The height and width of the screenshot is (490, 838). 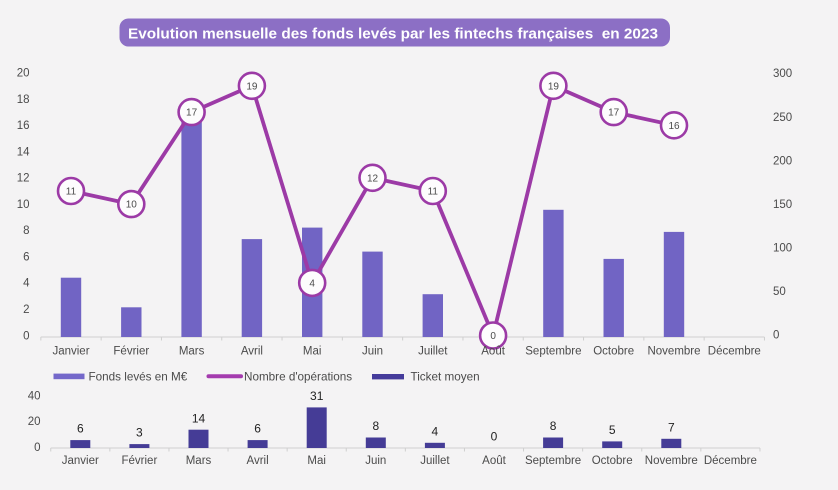 What do you see at coordinates (23, 100) in the screenshot?
I see `svg-text: 18` at bounding box center [23, 100].